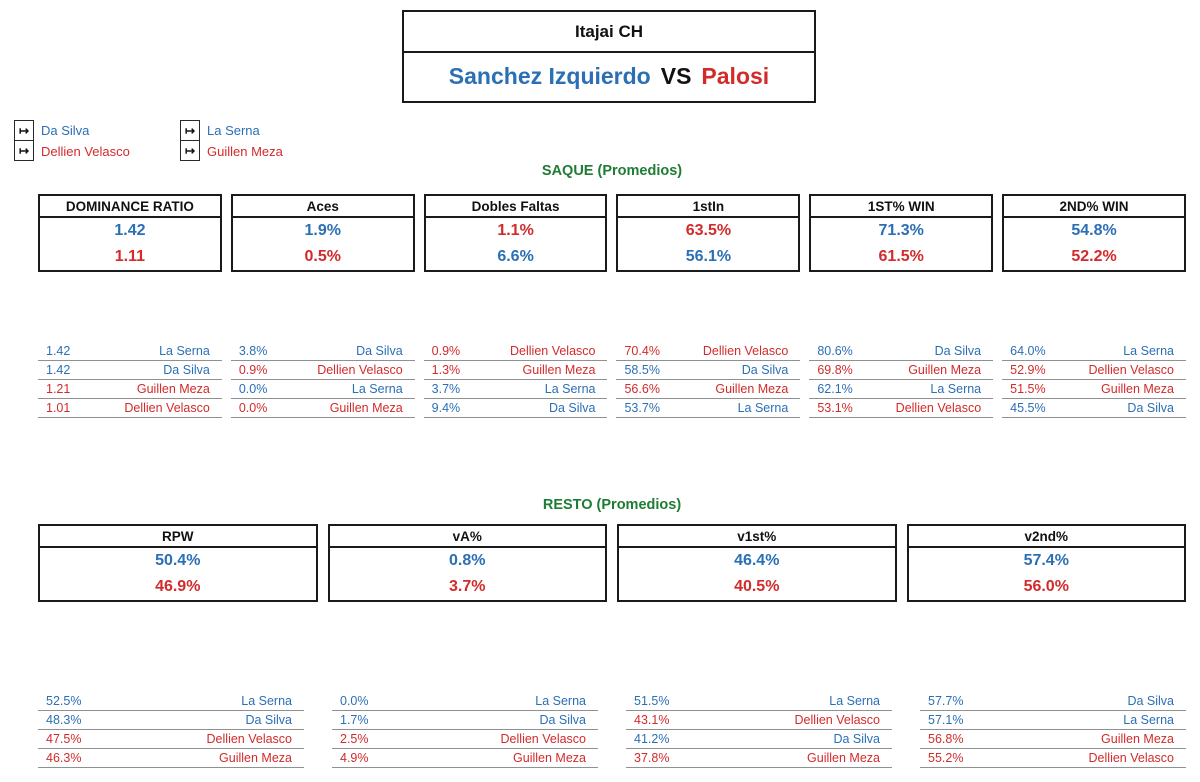 The height and width of the screenshot is (782, 1200). What do you see at coordinates (446, 351) in the screenshot?
I see `ranking-value: 0.9%` at bounding box center [446, 351].